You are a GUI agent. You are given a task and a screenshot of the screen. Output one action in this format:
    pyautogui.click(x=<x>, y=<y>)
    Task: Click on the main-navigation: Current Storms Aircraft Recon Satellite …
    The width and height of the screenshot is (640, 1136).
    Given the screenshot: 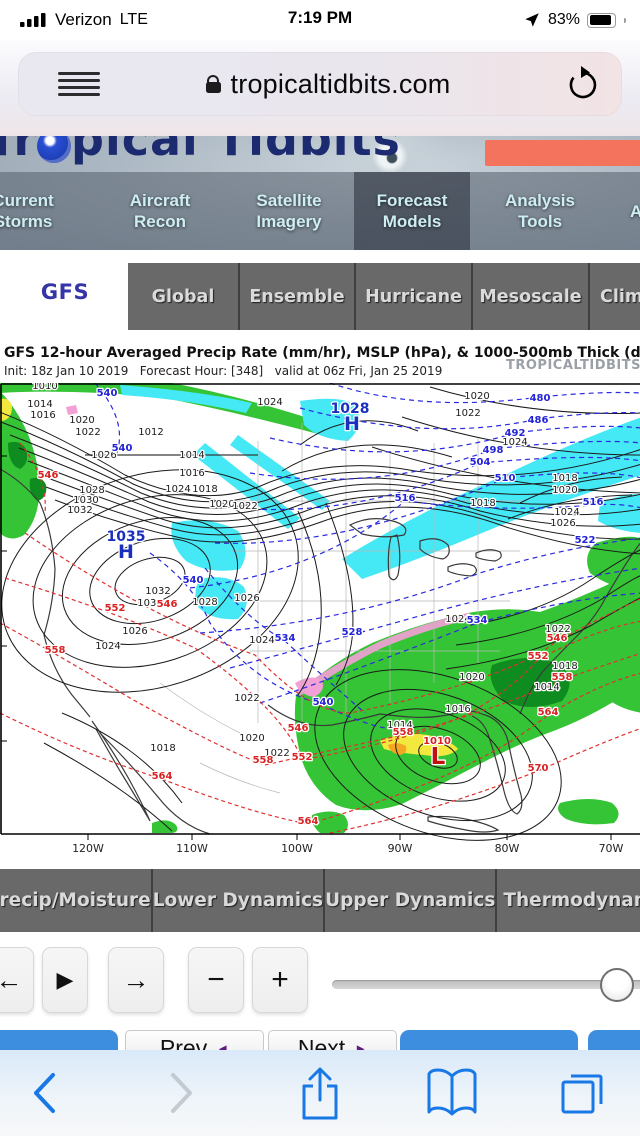 What is the action you would take?
    pyautogui.click(x=320, y=211)
    